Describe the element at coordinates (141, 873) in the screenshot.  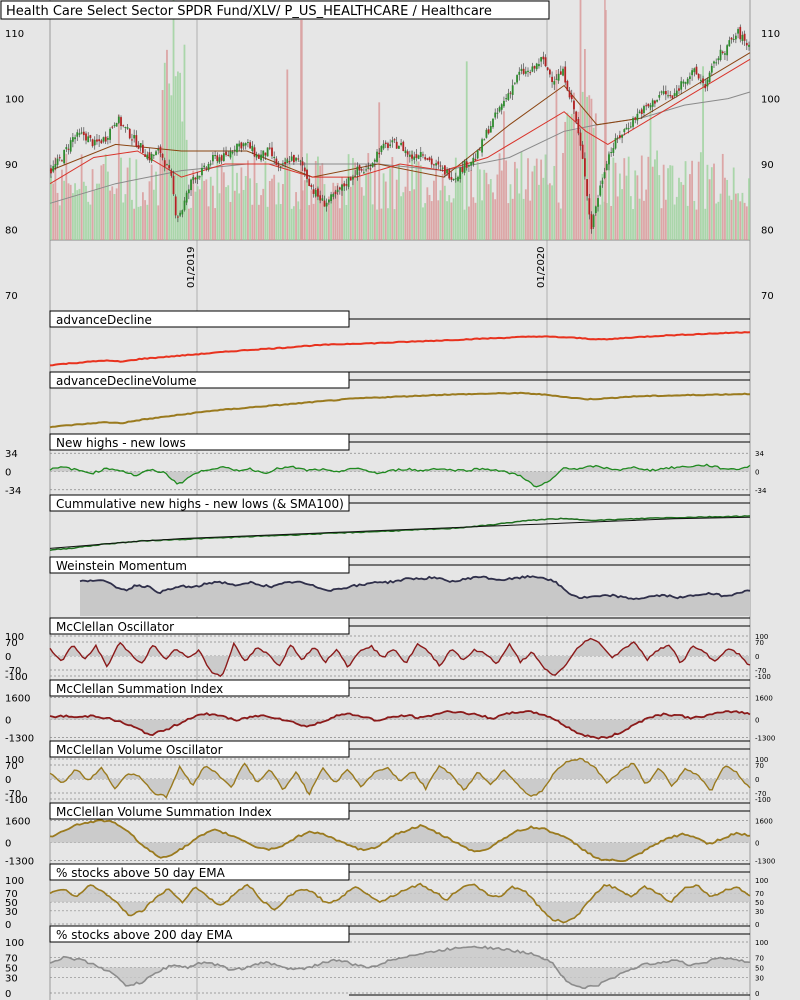
I see `panel-title-pct-50: % stocks above 50 day EMA` at that location.